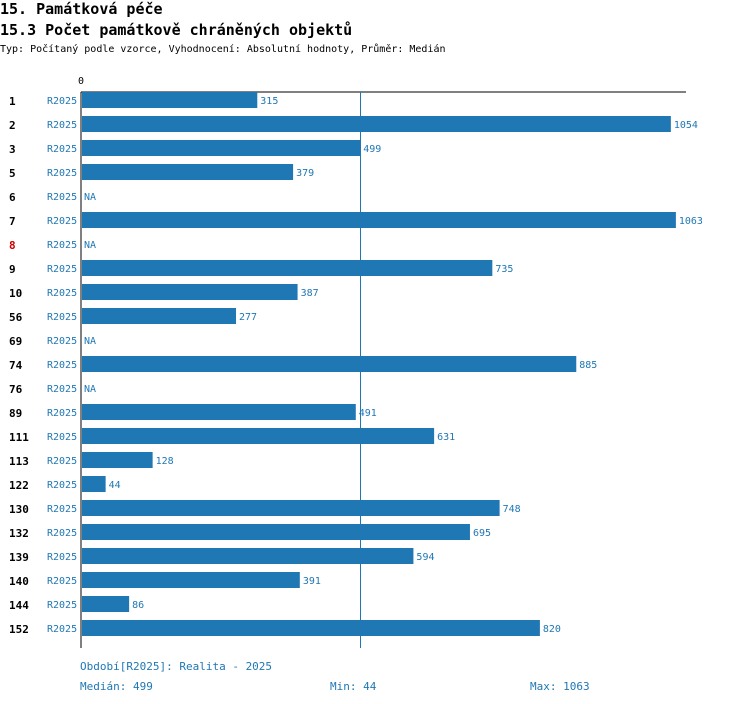 Image resolution: width=750 pixels, height=704 pixels. I want to click on row-id-label: 130, so click(19, 509).